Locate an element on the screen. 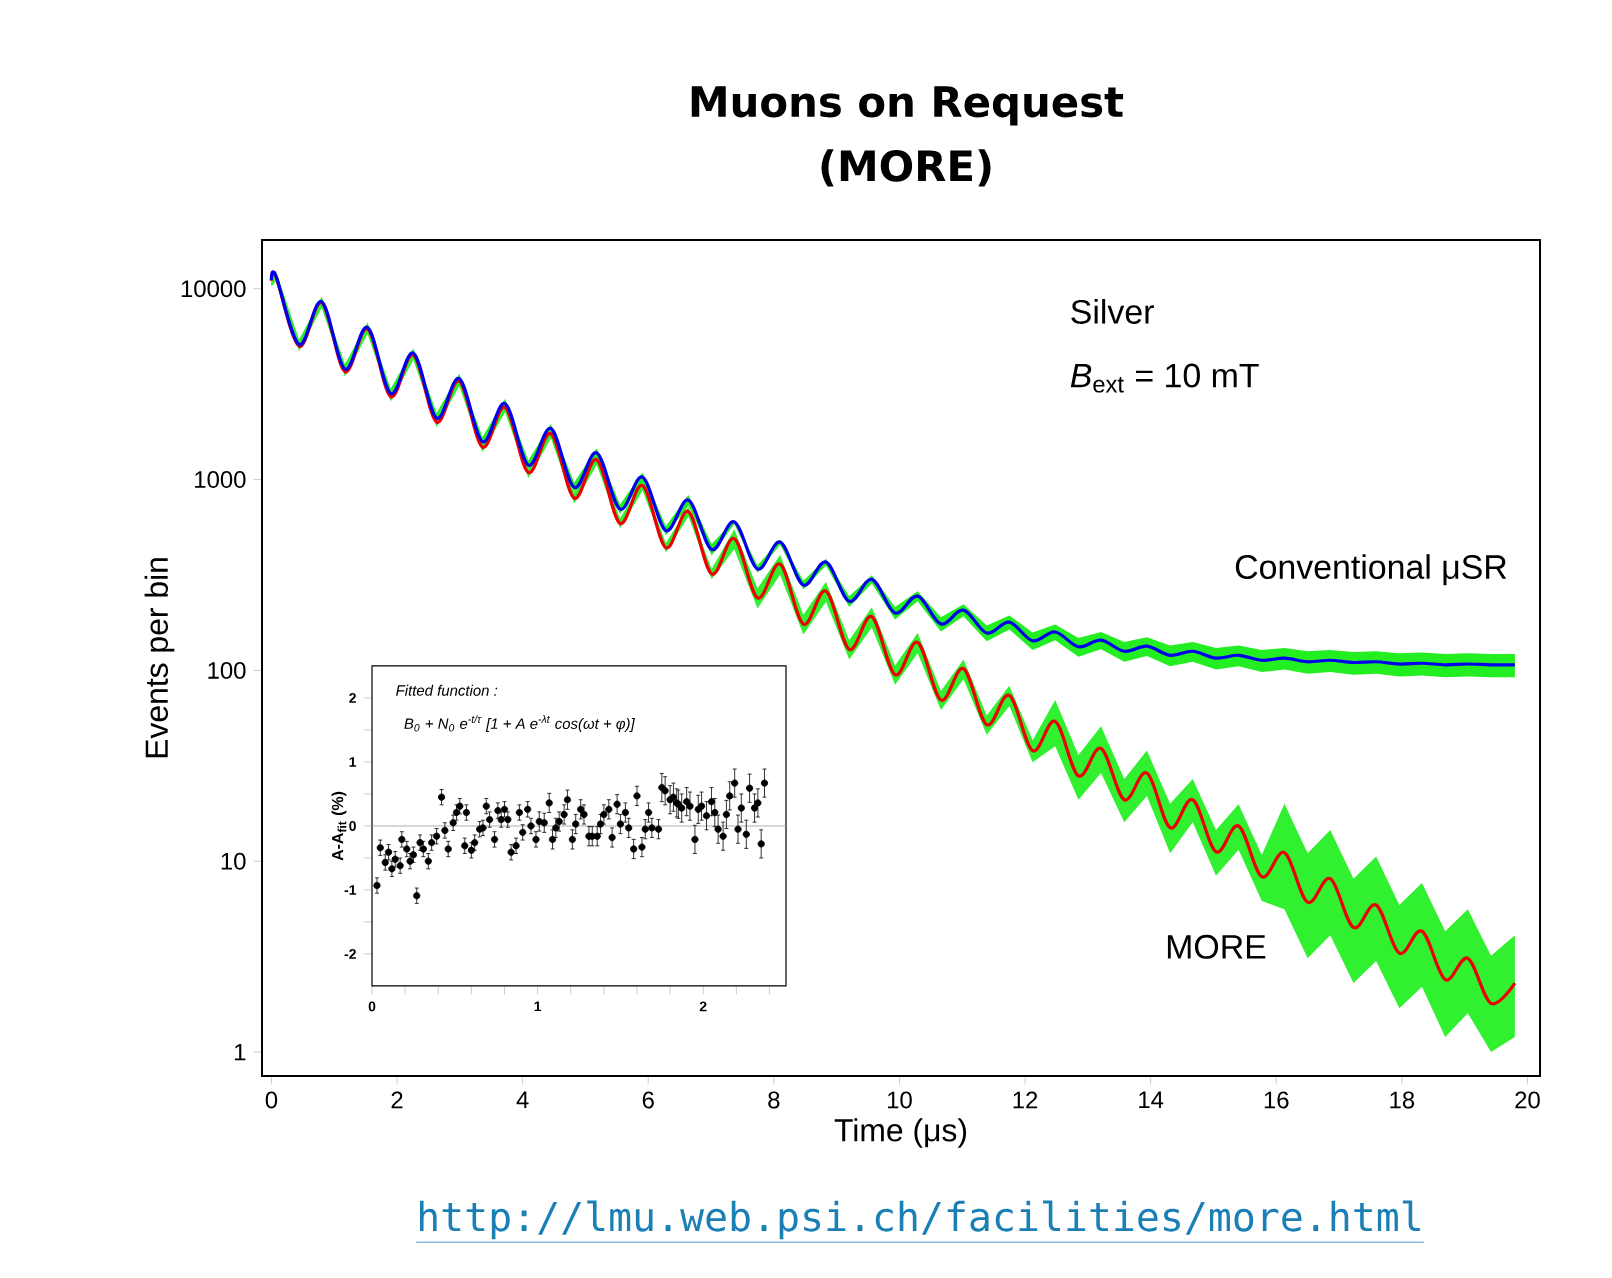  x-tick-label: 20 is located at coordinates (1527, 1100).